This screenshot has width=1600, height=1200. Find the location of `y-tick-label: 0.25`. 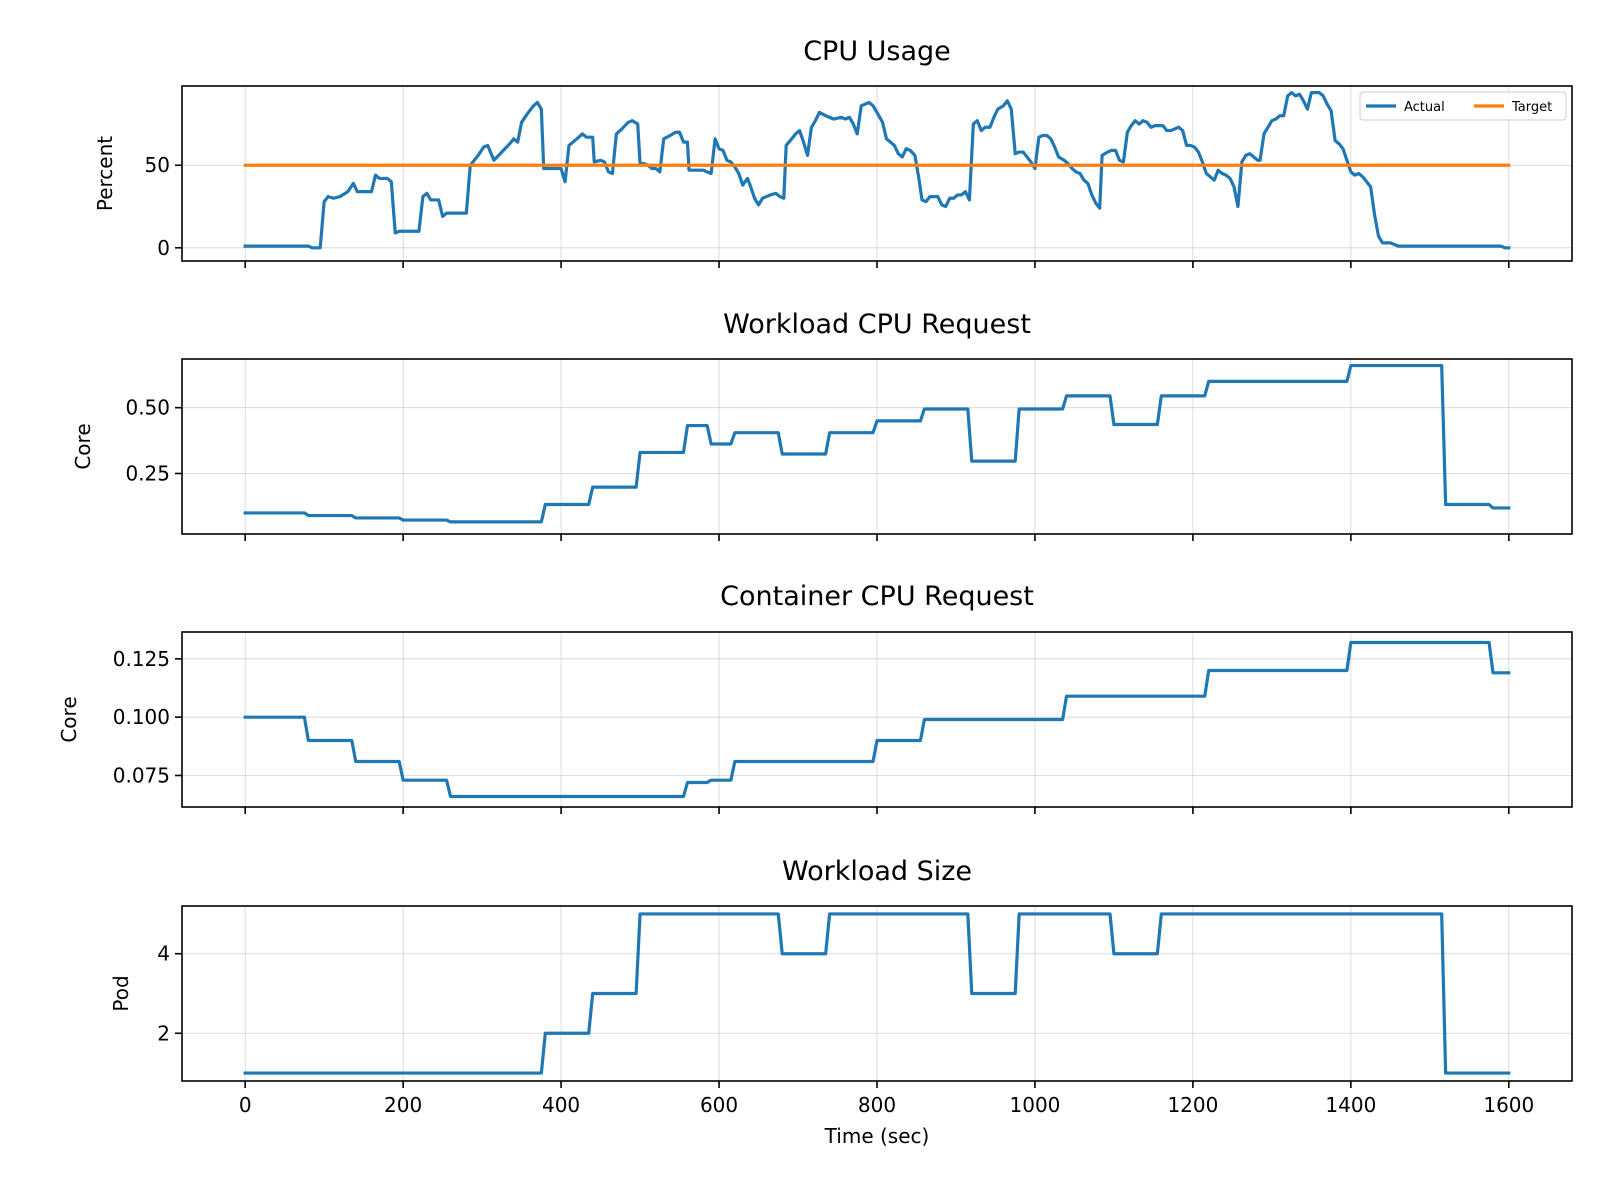

y-tick-label: 0.25 is located at coordinates (147, 473).